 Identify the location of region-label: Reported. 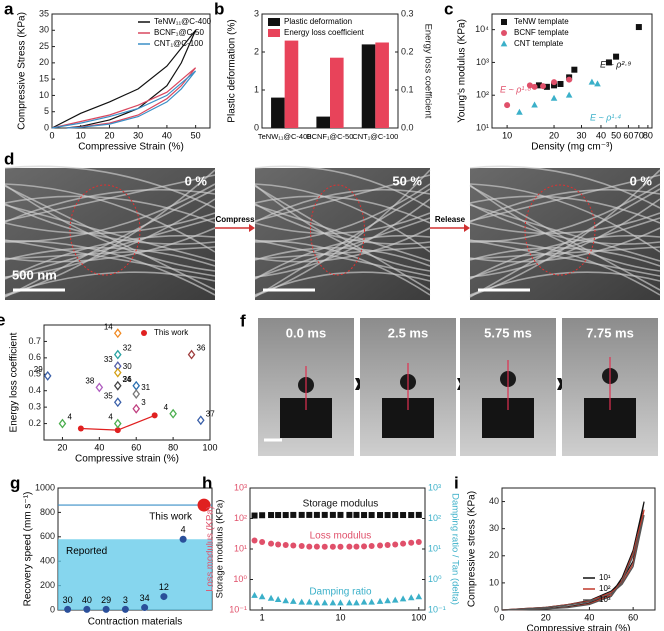
(86, 551).